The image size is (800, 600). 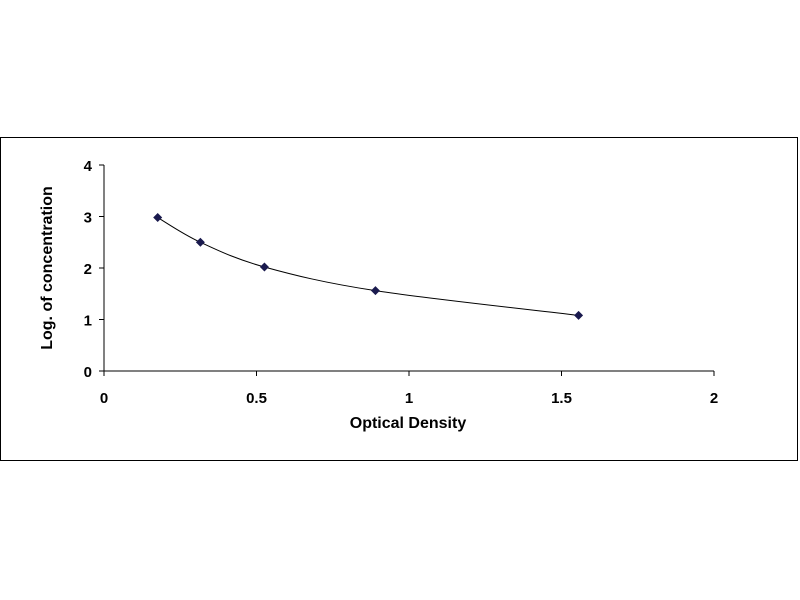 I want to click on trendline, so click(x=368, y=266).